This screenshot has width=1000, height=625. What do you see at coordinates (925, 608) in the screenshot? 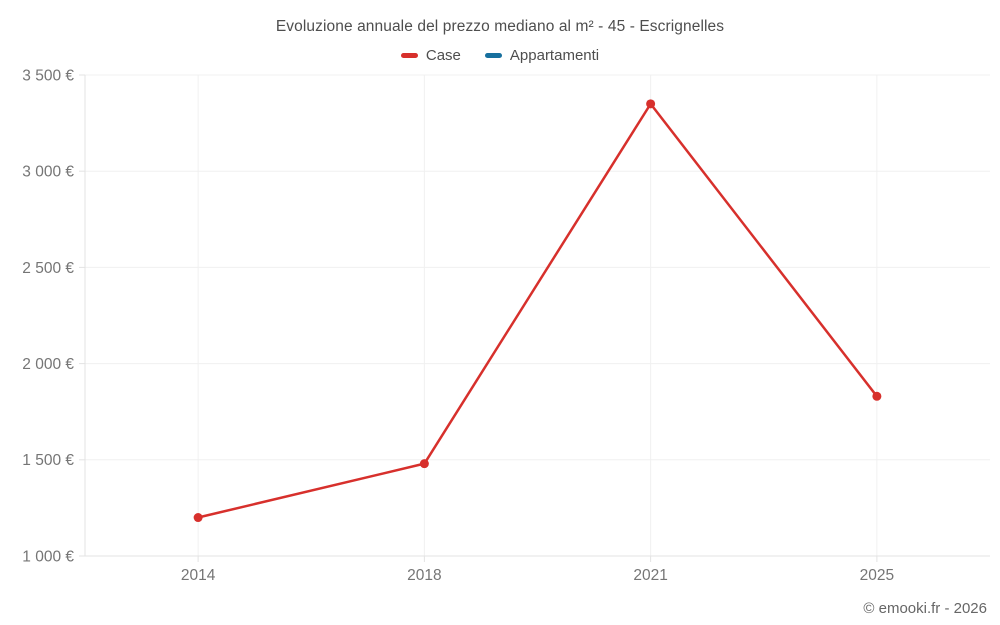
I see `copyright-text: © emooki.fr - 2026` at bounding box center [925, 608].